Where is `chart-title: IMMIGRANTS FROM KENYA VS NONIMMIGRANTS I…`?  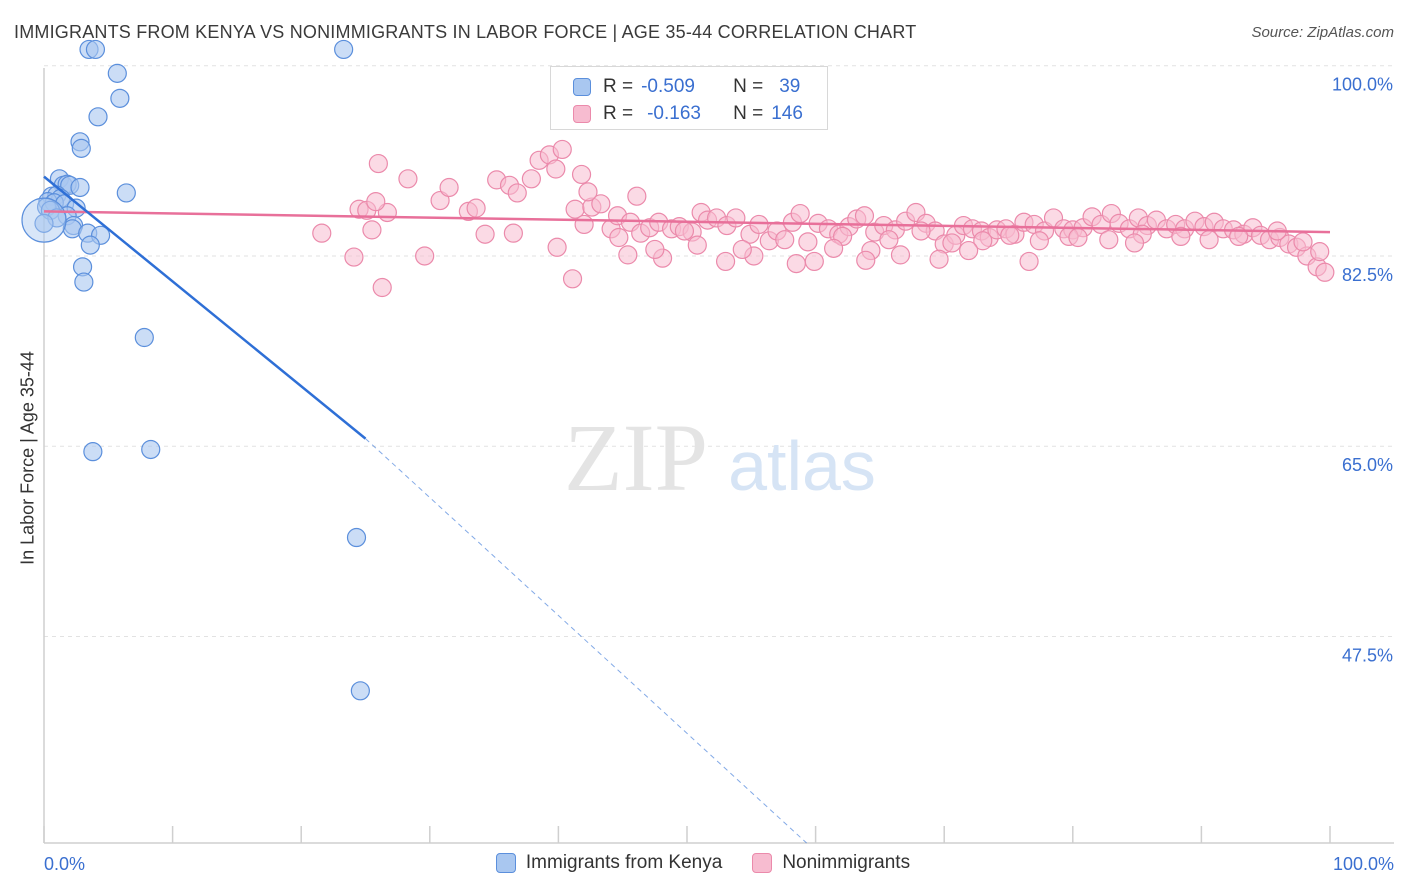 chart-title: IMMIGRANTS FROM KENYA VS NONIMMIGRANTS I… is located at coordinates (465, 32).